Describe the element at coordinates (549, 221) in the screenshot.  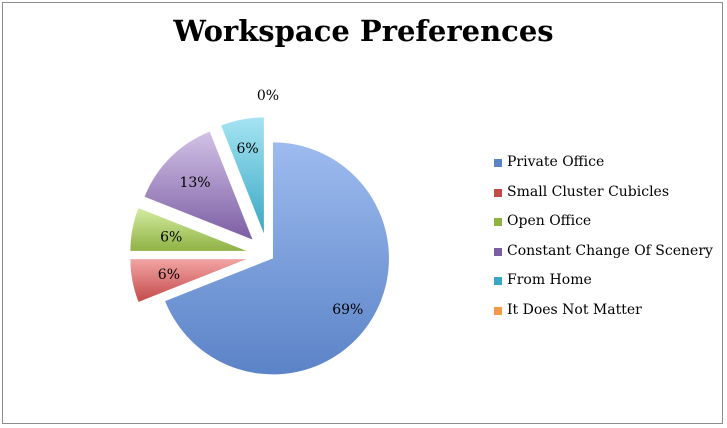
I see `legend-label: Open Office` at that location.